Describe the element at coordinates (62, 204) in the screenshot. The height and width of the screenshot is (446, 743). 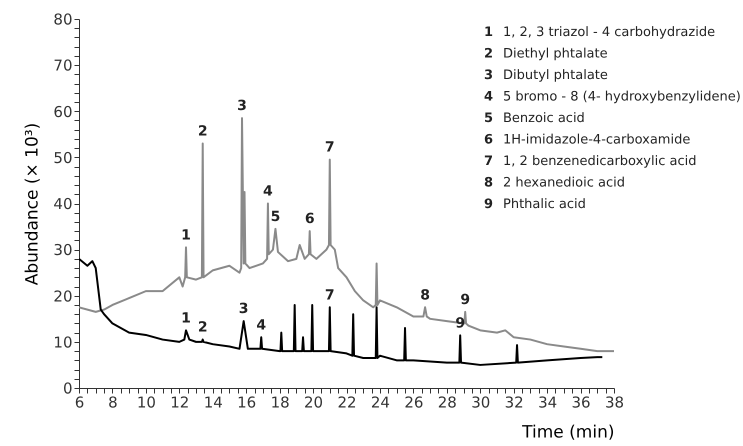
I see `y-tick-label: 40` at that location.